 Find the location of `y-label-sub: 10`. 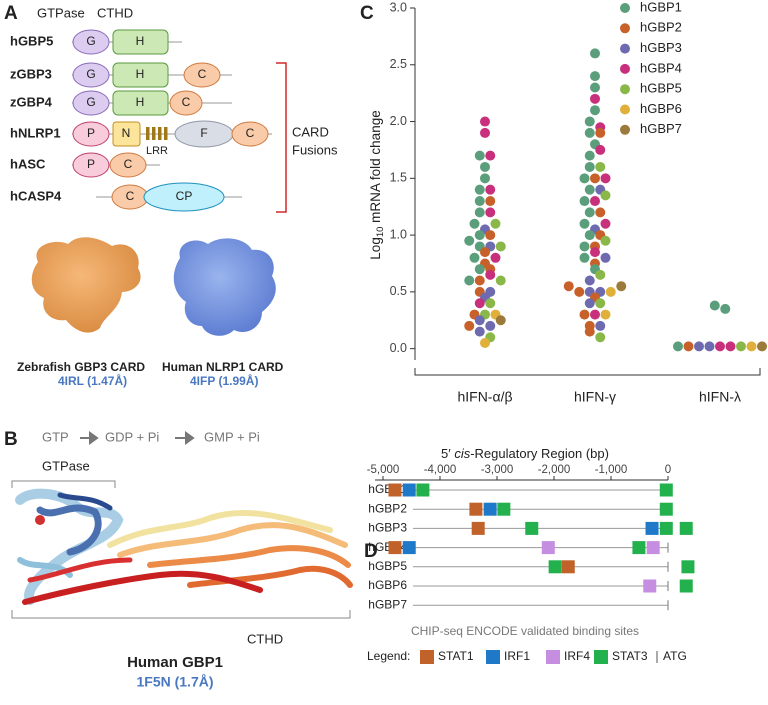

y-label-sub: 10 is located at coordinates (380, 232).